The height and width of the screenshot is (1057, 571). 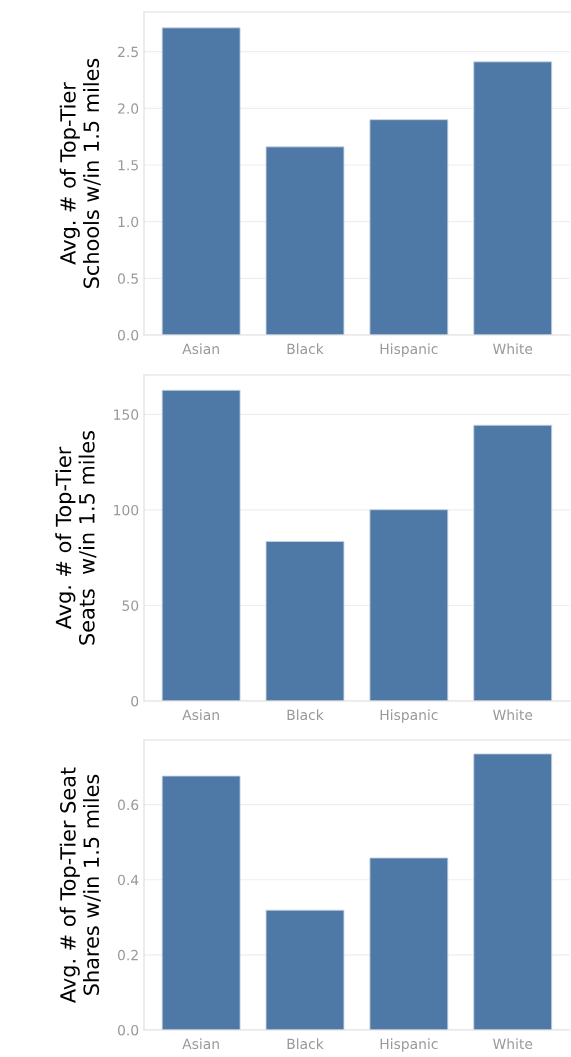 I want to click on y-tick-label: 0, so click(x=135, y=701).